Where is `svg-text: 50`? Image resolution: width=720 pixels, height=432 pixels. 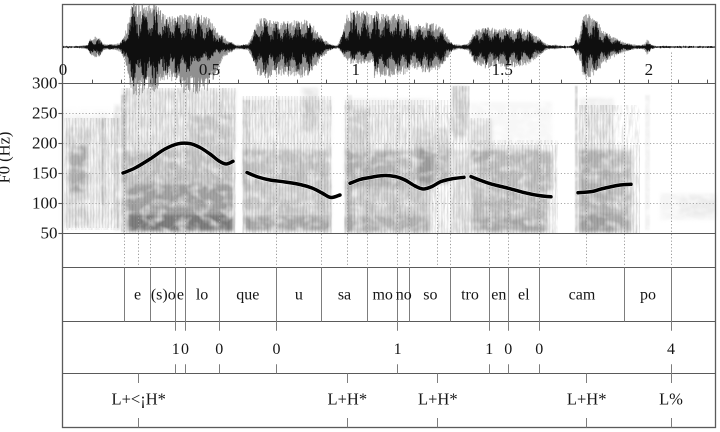
svg-text: 50 is located at coordinates (49, 233).